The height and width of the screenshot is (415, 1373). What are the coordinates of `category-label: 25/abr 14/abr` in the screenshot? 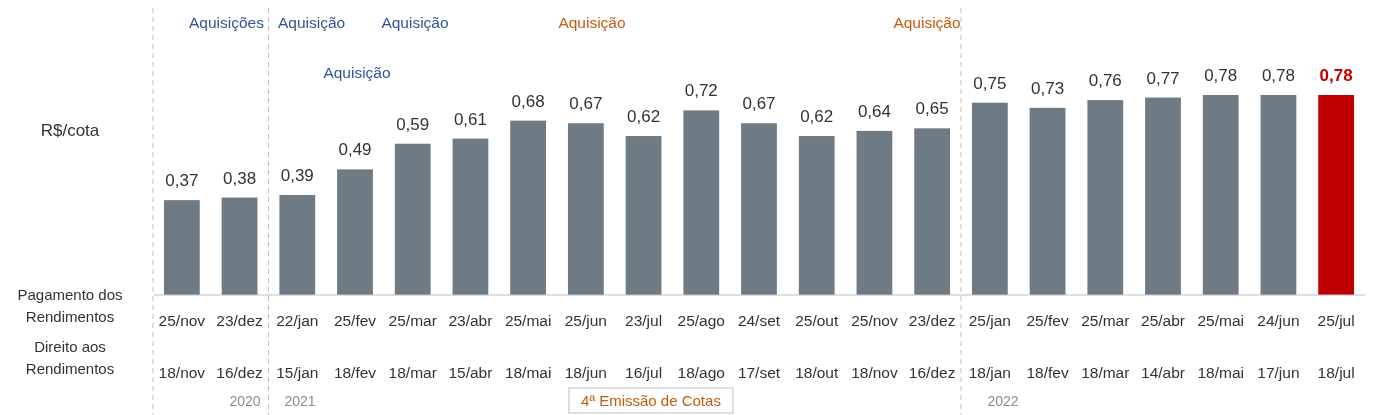 It's located at (1163, 346).